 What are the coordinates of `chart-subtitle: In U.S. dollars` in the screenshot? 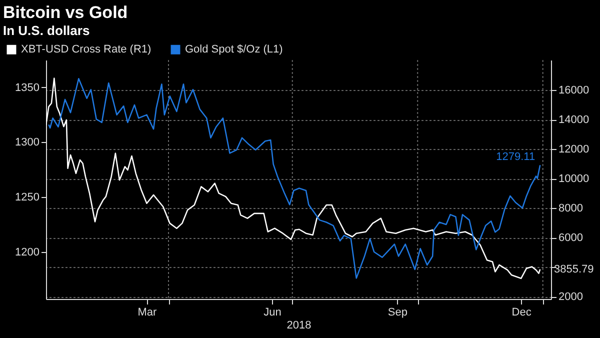 It's located at (46, 30).